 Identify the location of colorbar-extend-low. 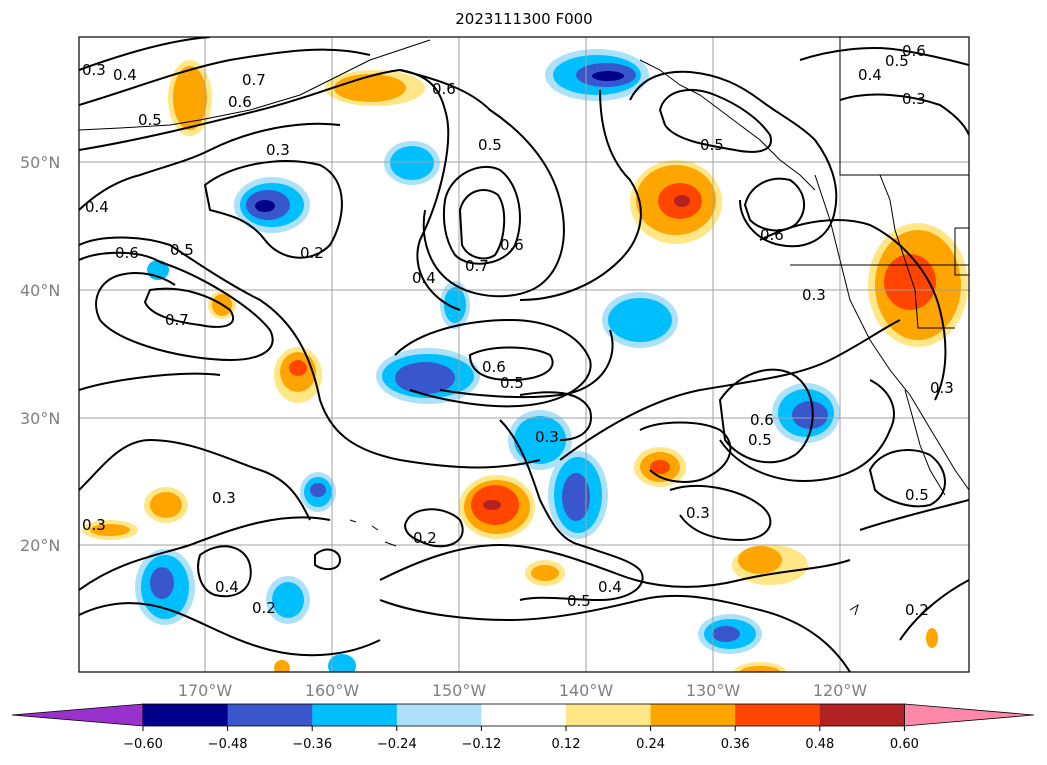
(77, 715).